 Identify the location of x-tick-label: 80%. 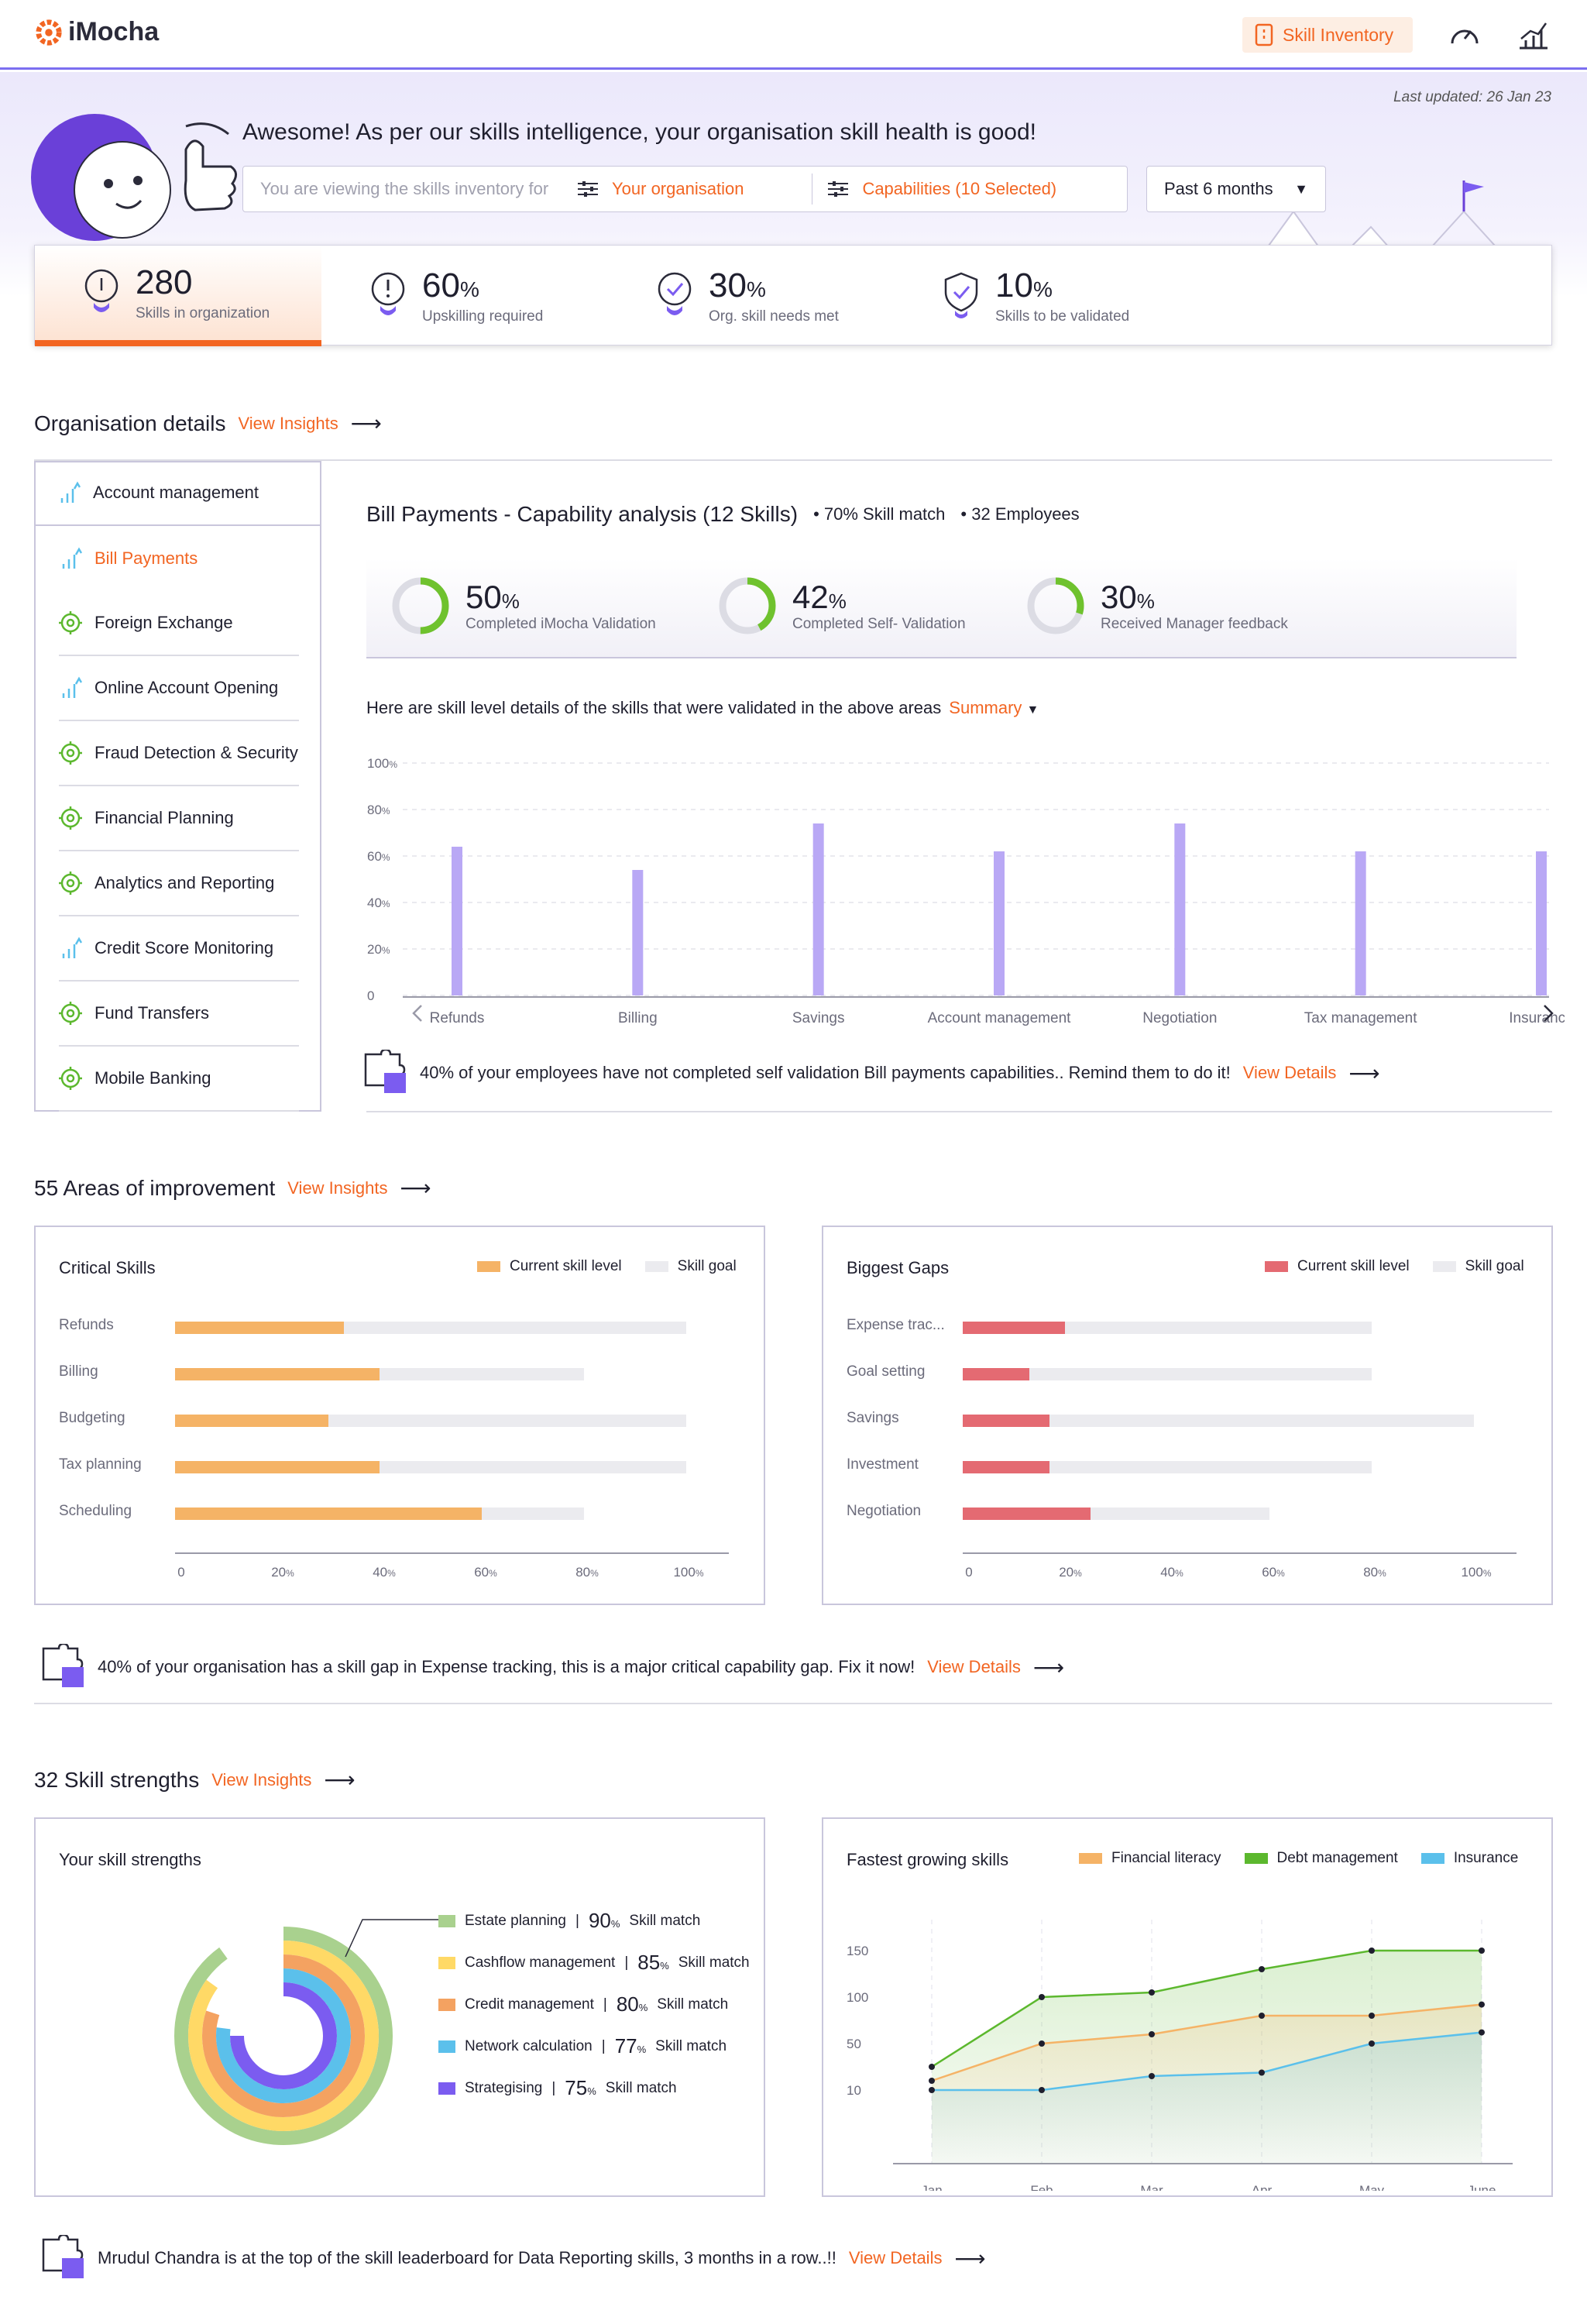
(587, 1572).